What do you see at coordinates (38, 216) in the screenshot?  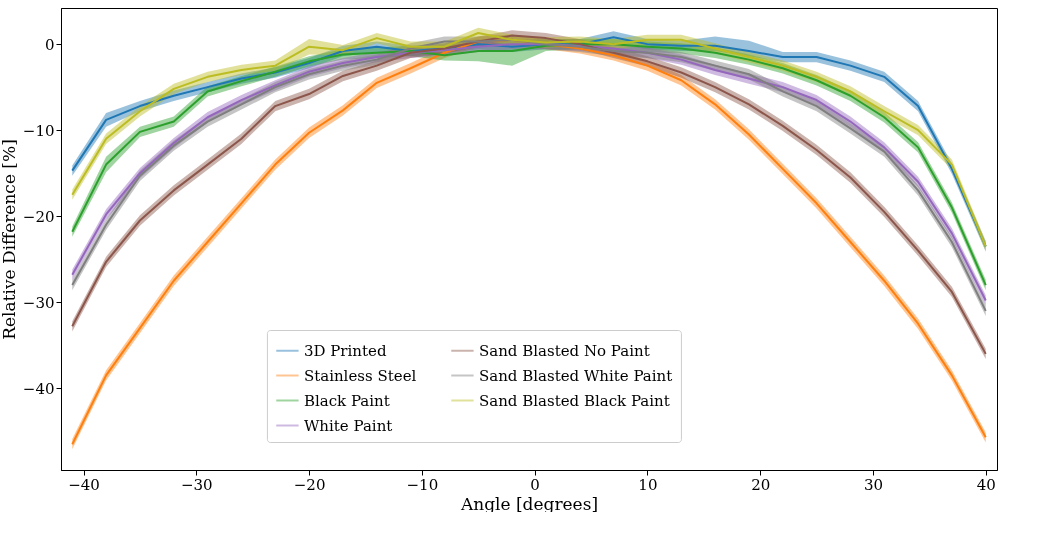 I see `y-tick-label: −20` at bounding box center [38, 216].